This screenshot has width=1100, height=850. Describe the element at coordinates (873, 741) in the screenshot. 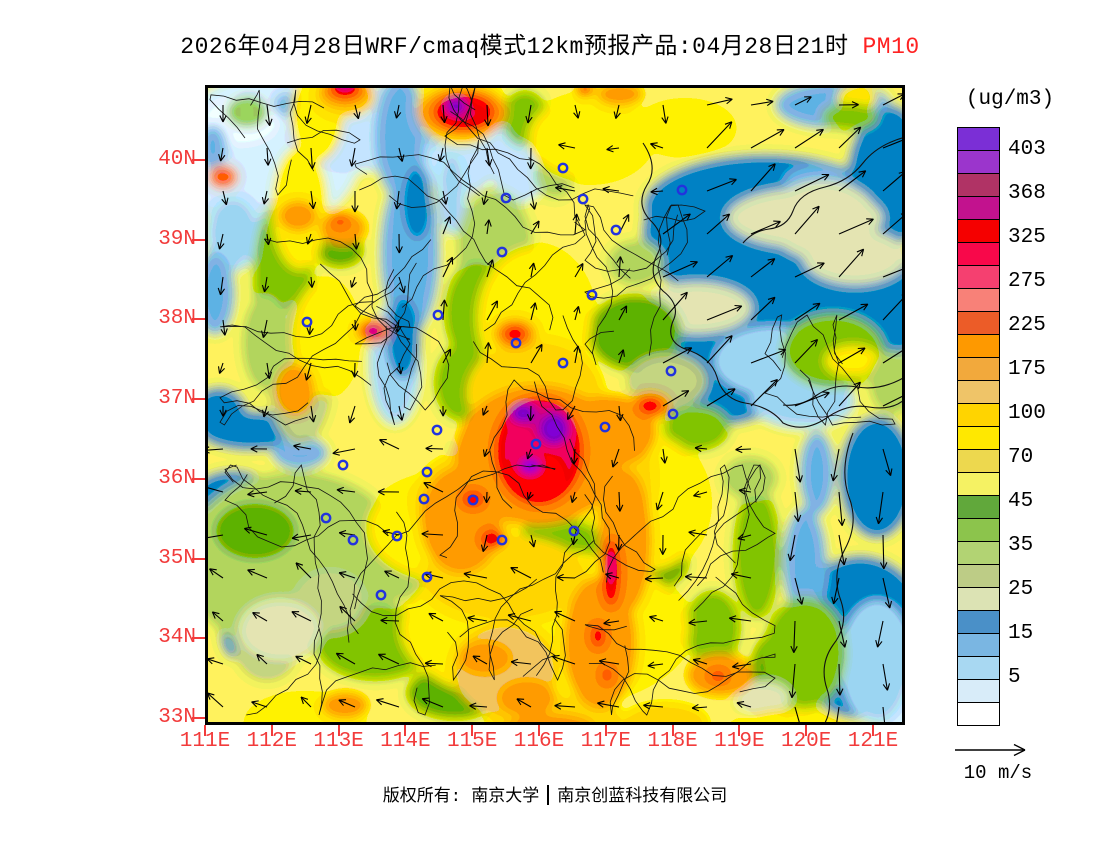

I see `lon-label: 121E` at that location.